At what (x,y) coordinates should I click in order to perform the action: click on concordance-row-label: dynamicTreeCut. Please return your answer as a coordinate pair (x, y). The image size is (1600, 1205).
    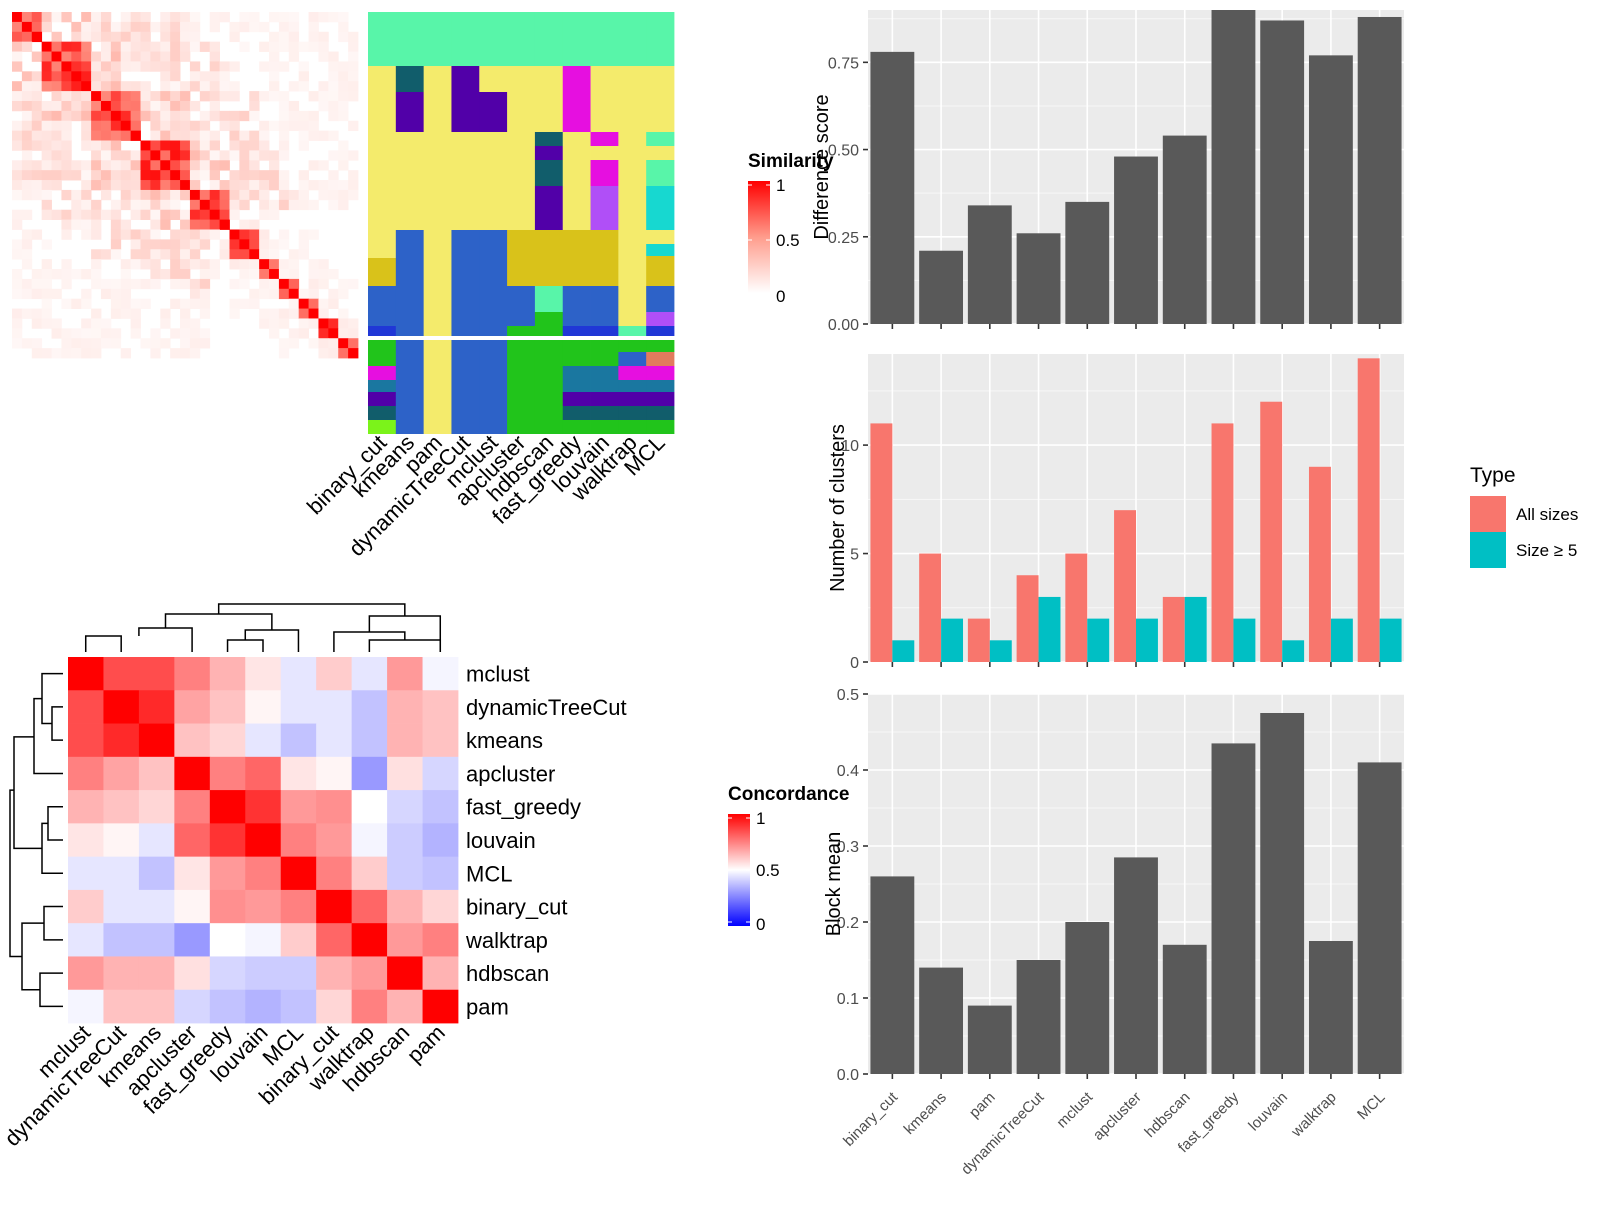
    Looking at the image, I should click on (546, 707).